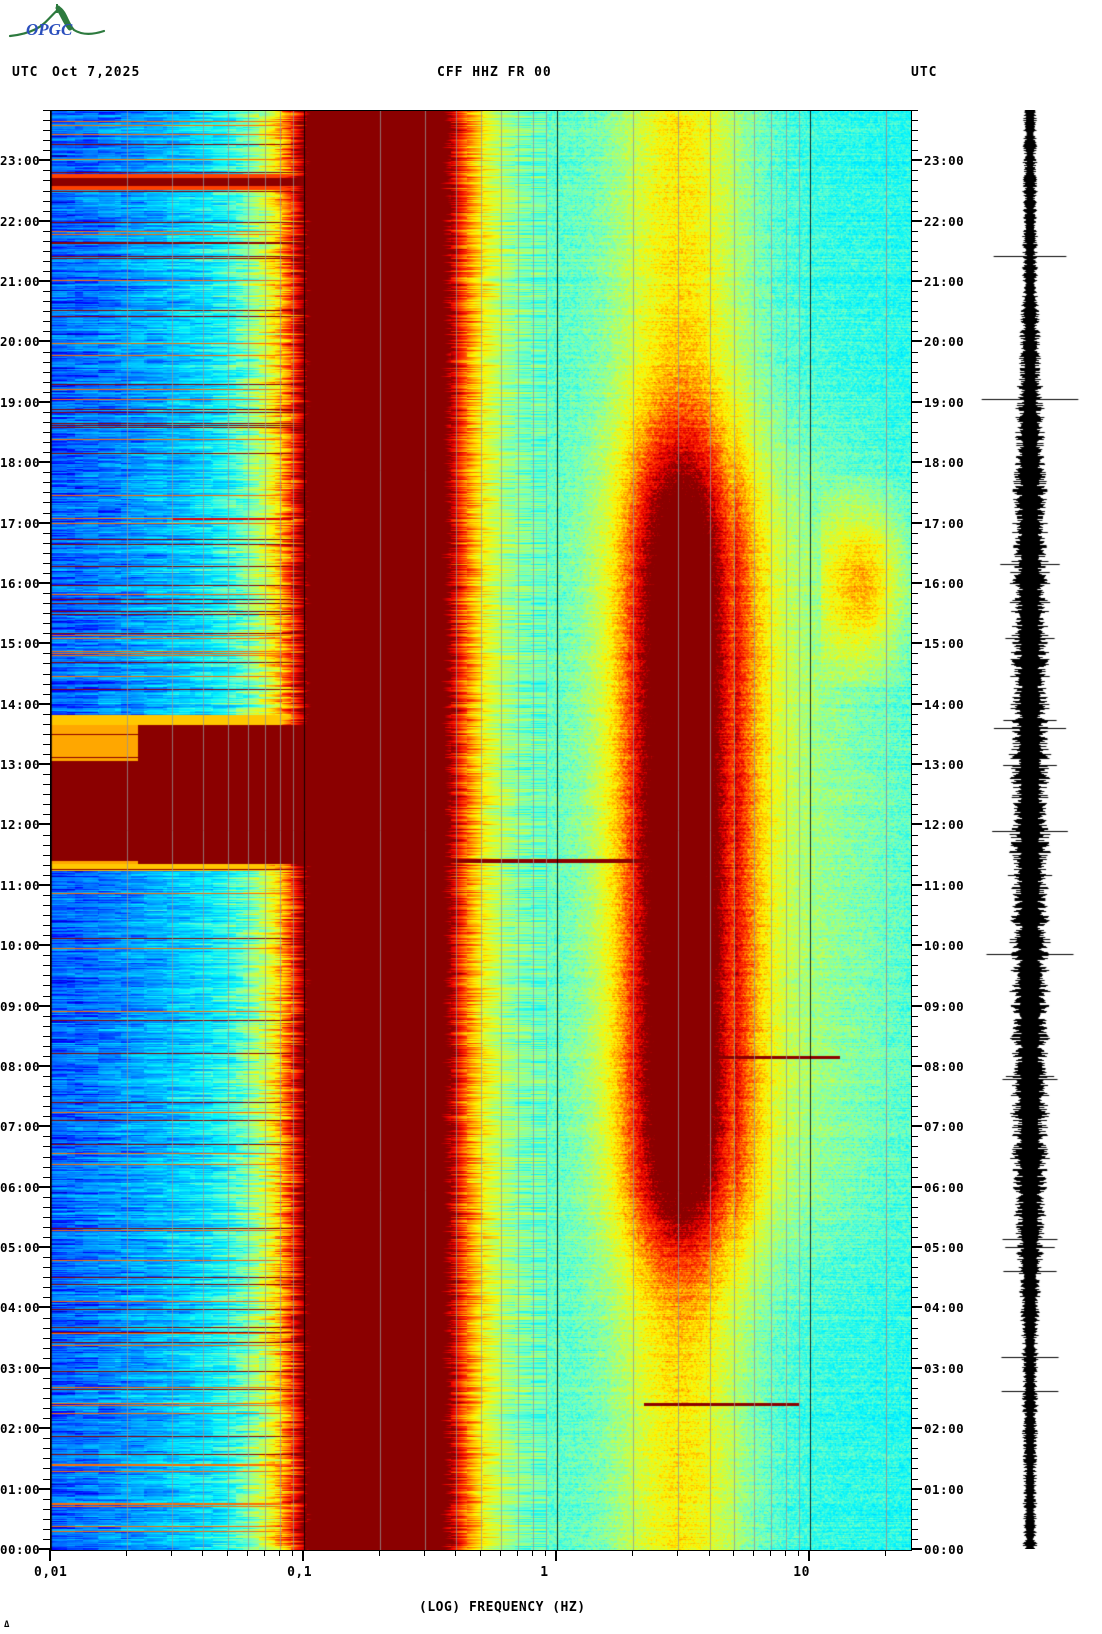 This screenshot has height=1634, width=1102. I want to click on time-label-right: 01:00, so click(944, 1489).